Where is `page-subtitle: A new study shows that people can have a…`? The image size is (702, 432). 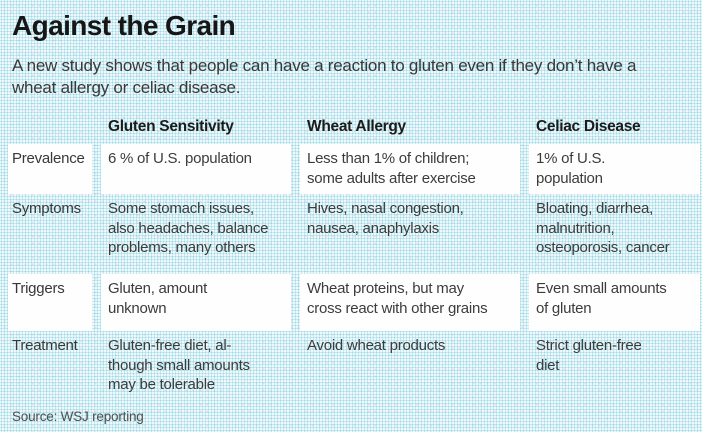
page-subtitle: A new study shows that people can have a… is located at coordinates (324, 76).